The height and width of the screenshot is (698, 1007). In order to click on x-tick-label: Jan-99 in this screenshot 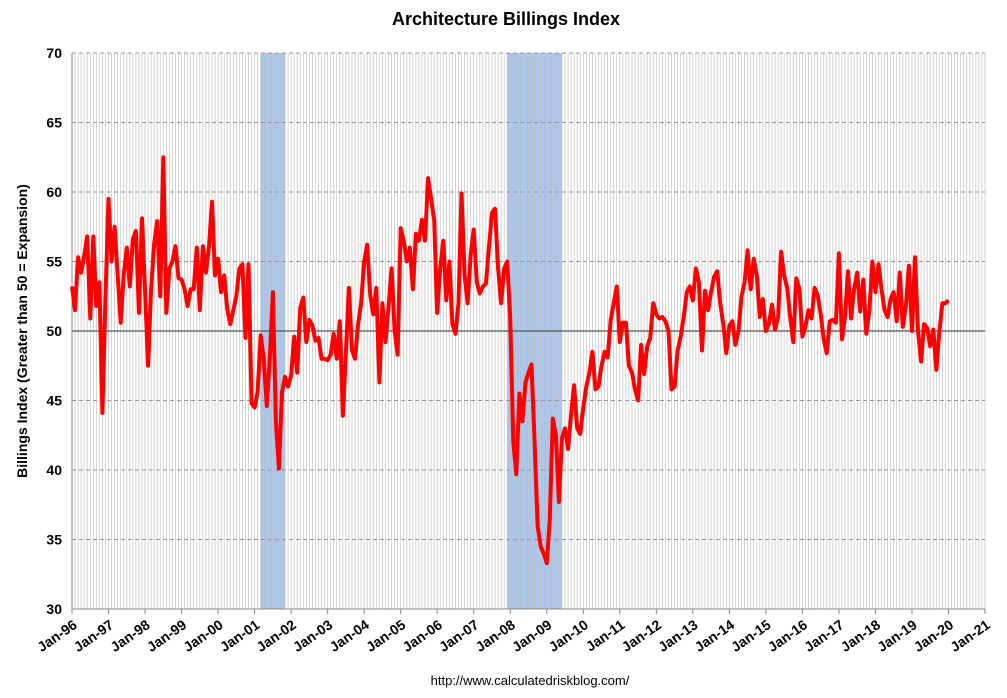, I will do `click(167, 635)`.